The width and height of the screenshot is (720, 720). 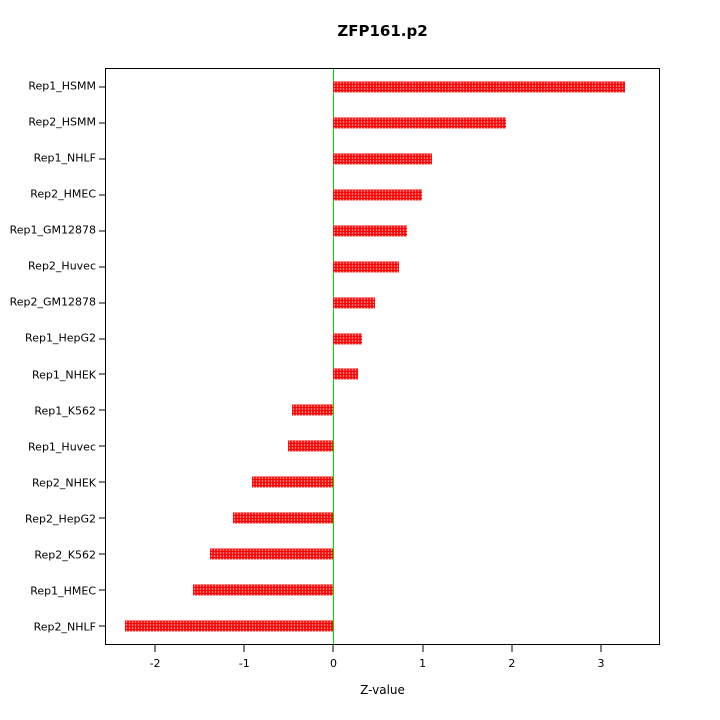 I want to click on y-axis-label: Rep2_HSMM, so click(x=62, y=122).